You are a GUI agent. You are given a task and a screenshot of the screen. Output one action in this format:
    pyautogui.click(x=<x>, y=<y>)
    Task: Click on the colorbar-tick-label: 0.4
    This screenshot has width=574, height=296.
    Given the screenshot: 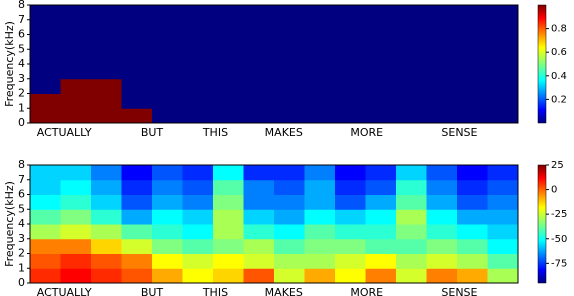 What is the action you would take?
    pyautogui.click(x=559, y=76)
    